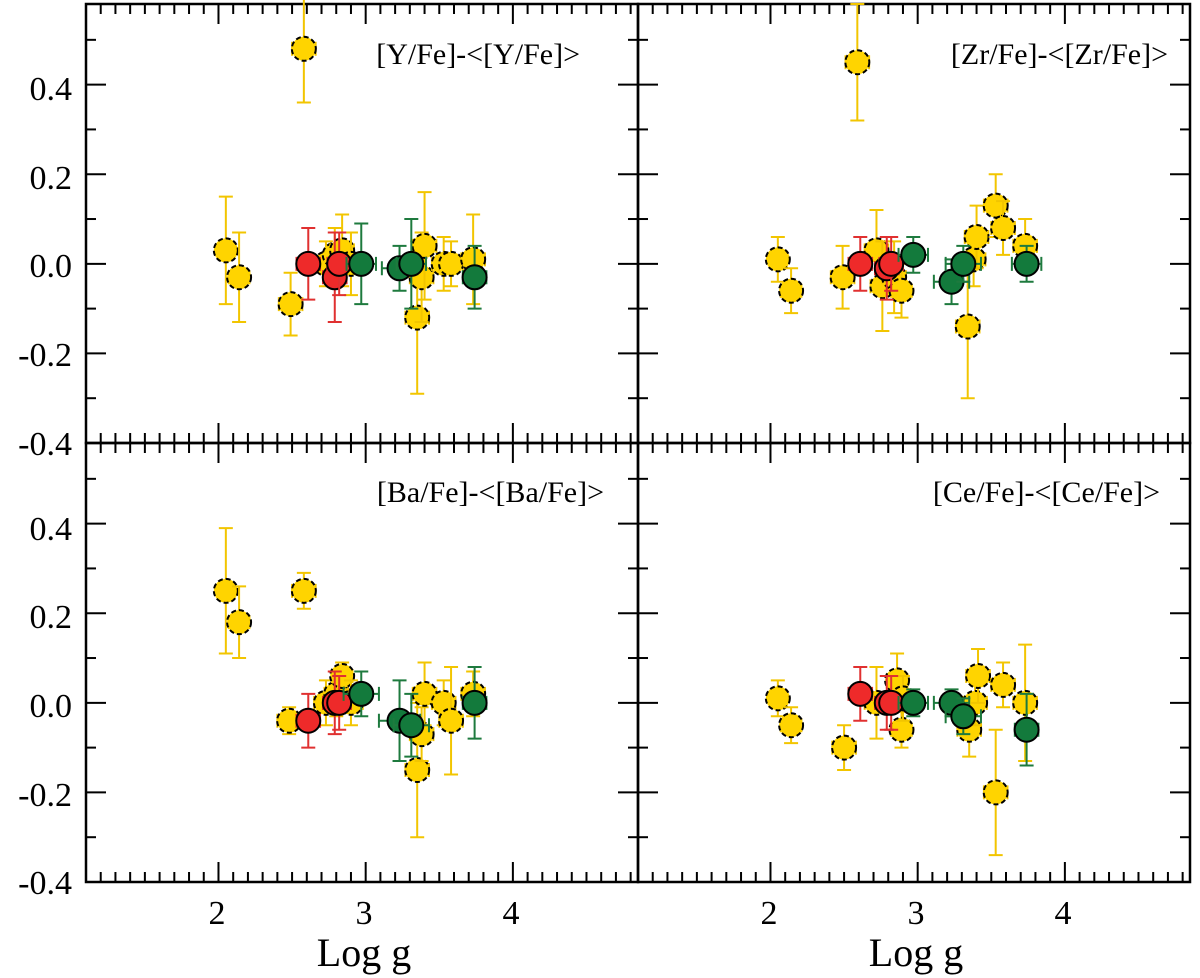  I want to click on x-tick-label: 4, so click(1063, 913).